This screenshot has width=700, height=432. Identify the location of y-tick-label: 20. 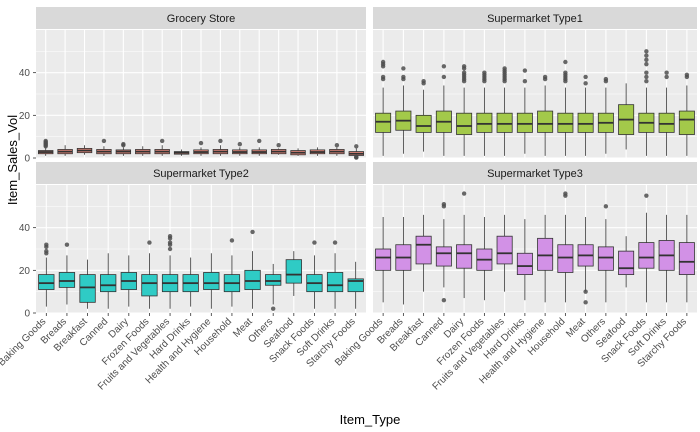
(25, 271).